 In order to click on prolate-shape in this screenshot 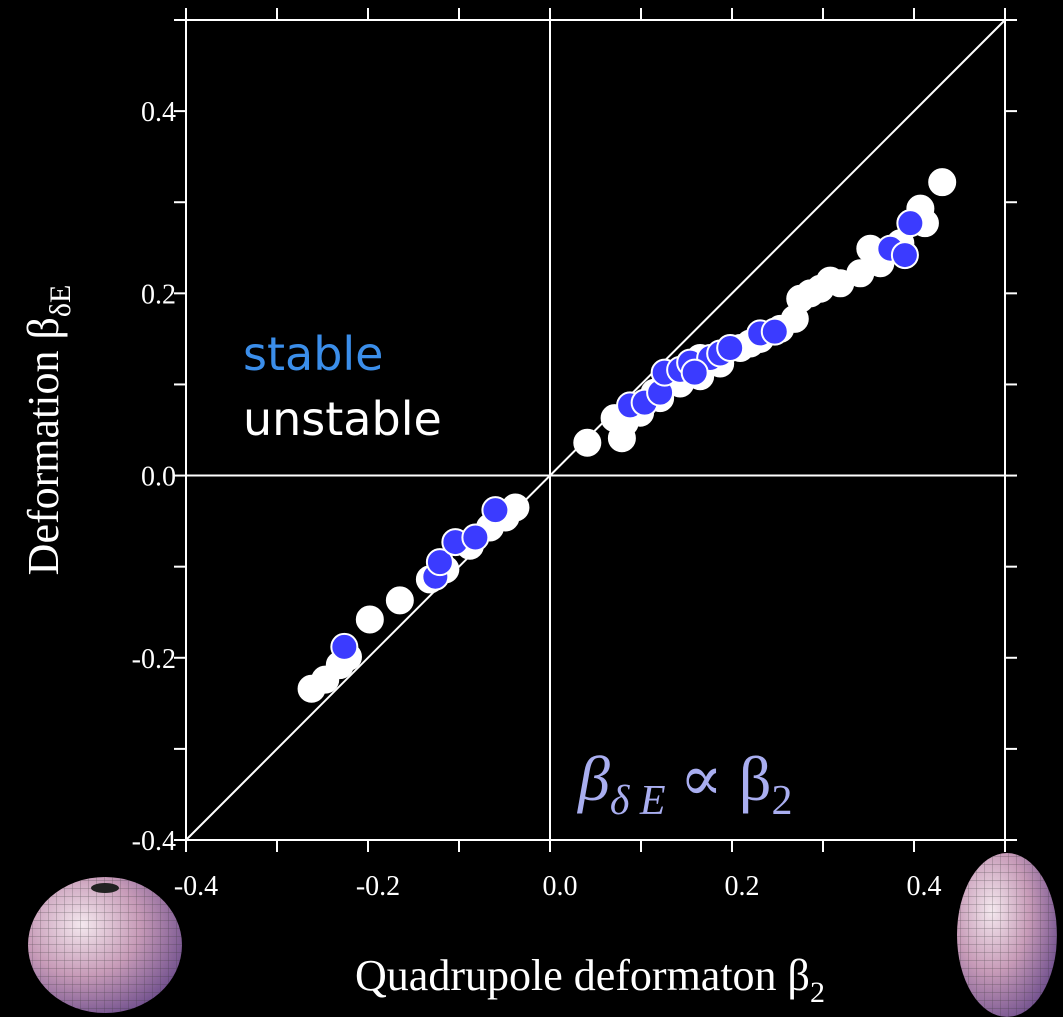, I will do `click(1007, 935)`.